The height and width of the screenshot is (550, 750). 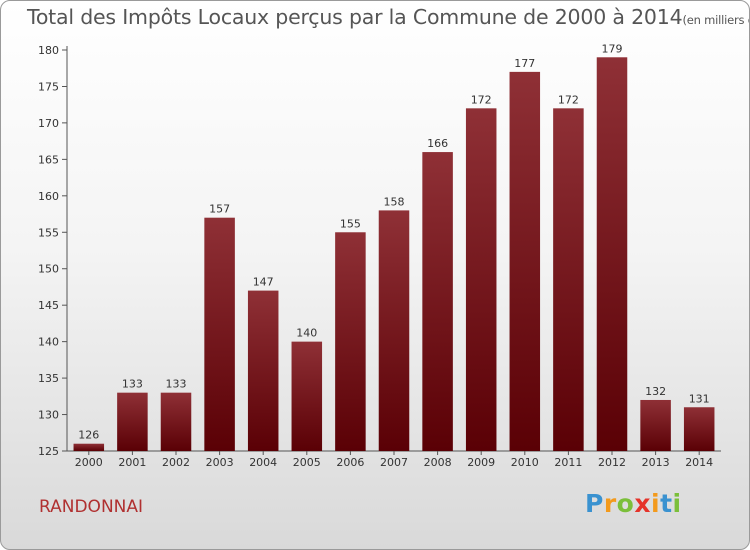 What do you see at coordinates (438, 462) in the screenshot?
I see `x-tick-label: 2008` at bounding box center [438, 462].